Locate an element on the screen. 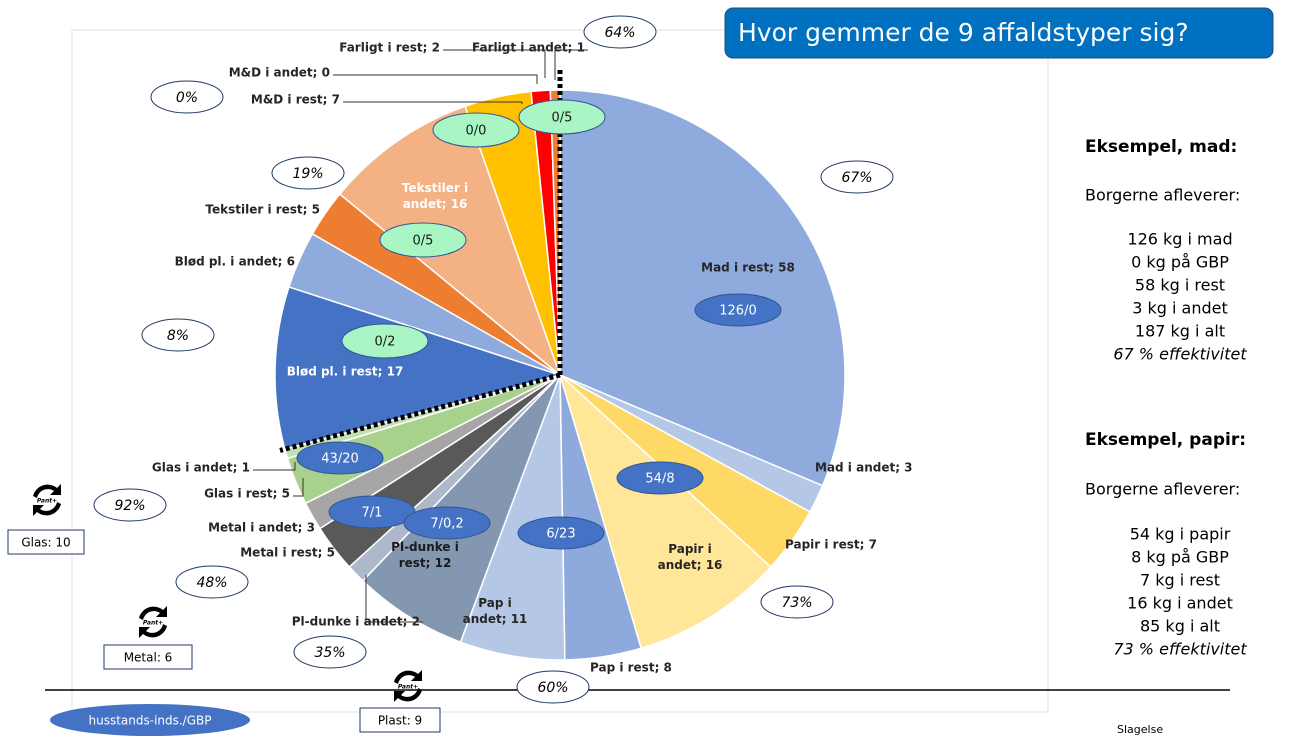 The width and height of the screenshot is (1290, 738). percent-label: 35% is located at coordinates (329, 653).